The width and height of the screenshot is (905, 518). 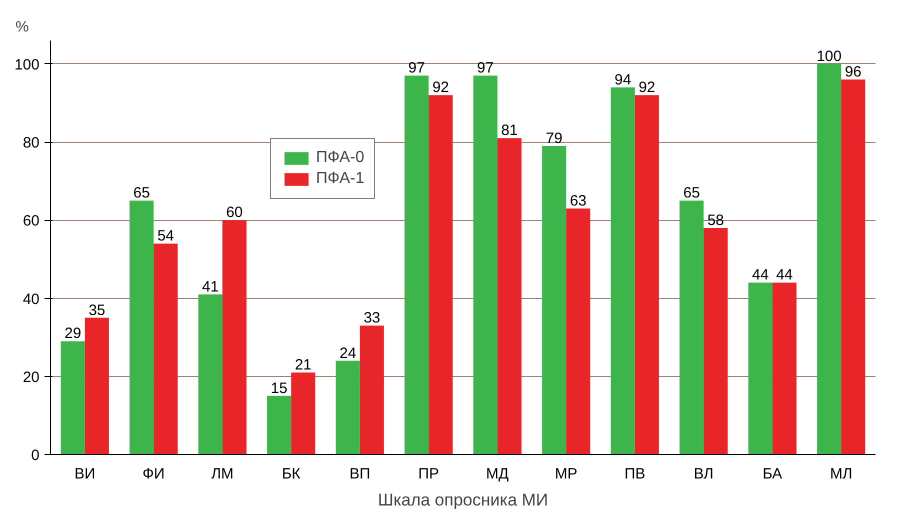 What do you see at coordinates (829, 56) in the screenshot?
I see `data-label: 100` at bounding box center [829, 56].